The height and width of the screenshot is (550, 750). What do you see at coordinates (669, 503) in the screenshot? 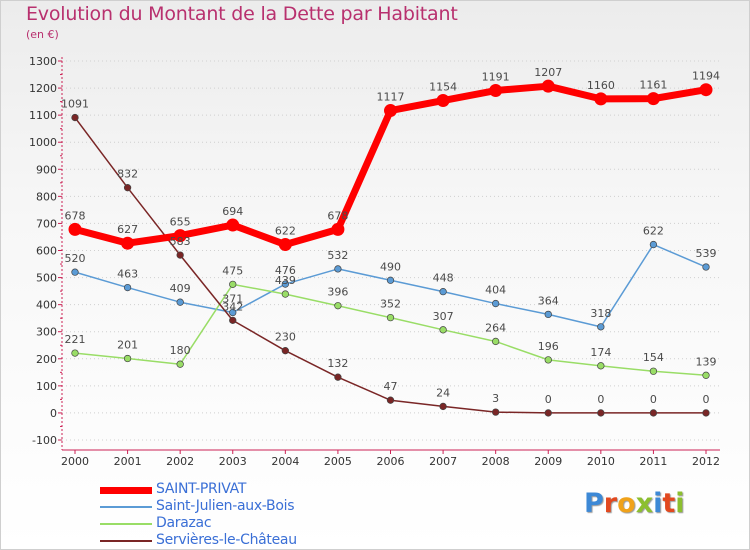
I see `logo-letter: t` at bounding box center [669, 503].